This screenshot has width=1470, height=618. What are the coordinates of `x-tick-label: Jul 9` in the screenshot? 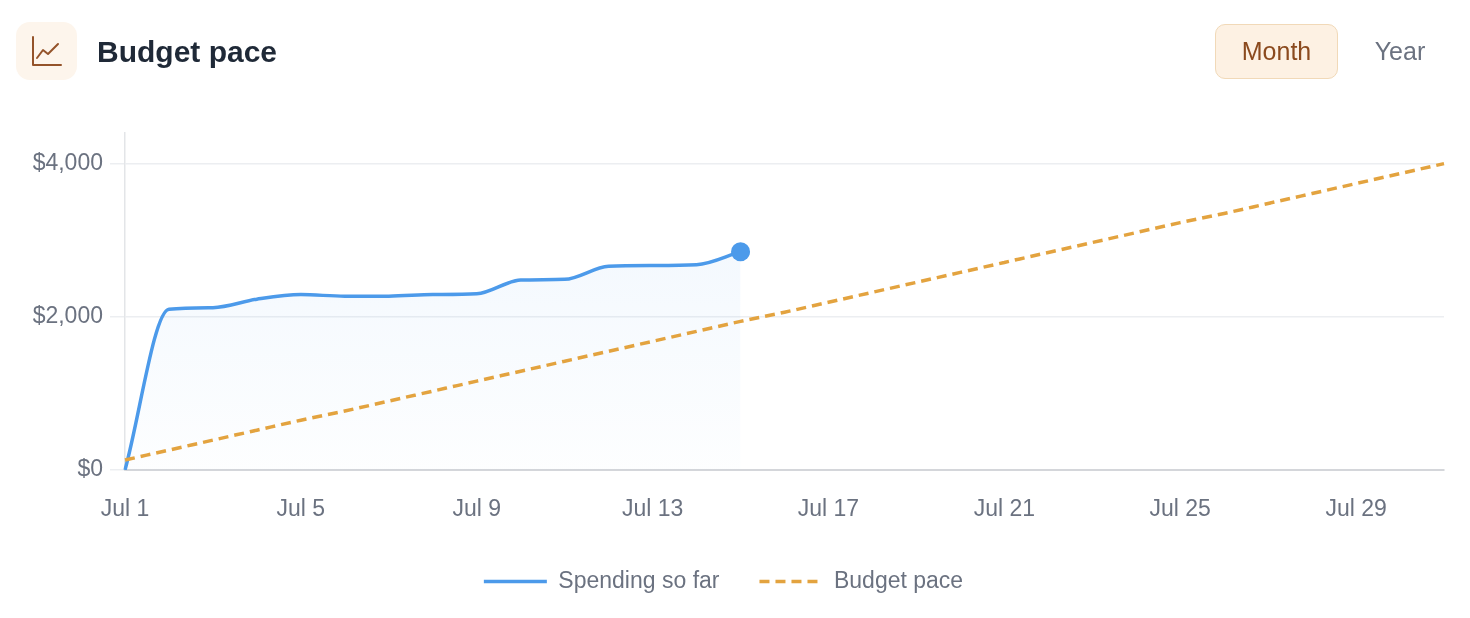 It's located at (477, 508).